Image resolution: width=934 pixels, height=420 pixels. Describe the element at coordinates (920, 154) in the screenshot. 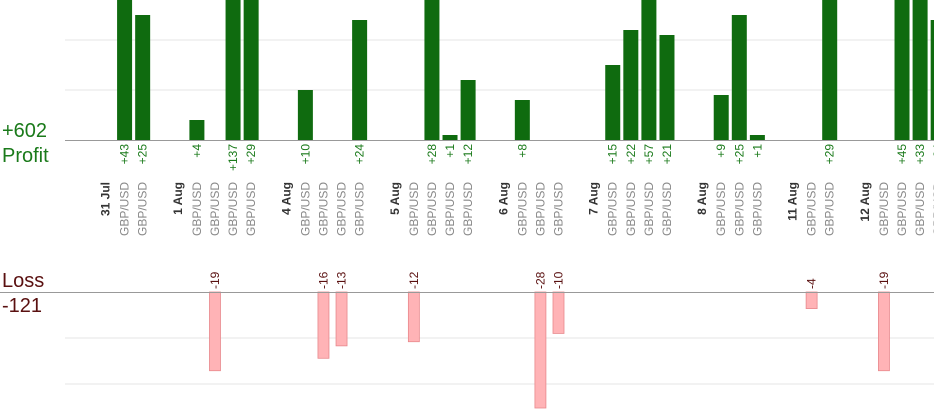

I see `profit-value-label: +33` at that location.